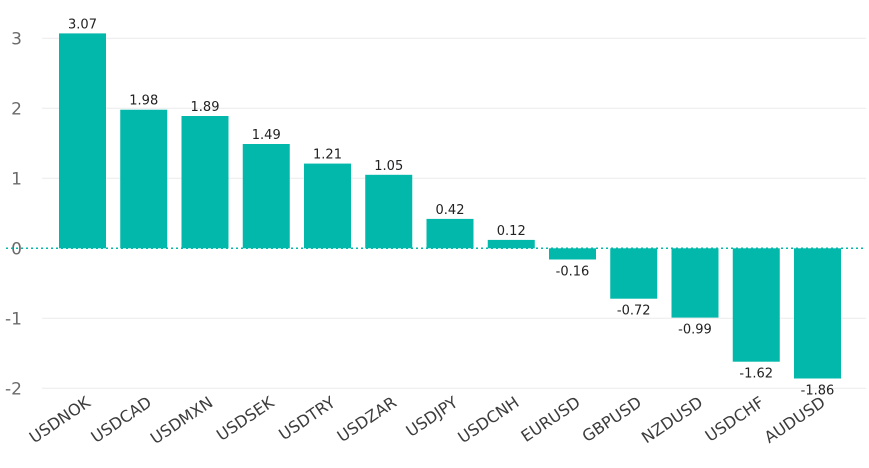 The image size is (869, 468). I want to click on y-tick-label: -2, so click(13, 389).